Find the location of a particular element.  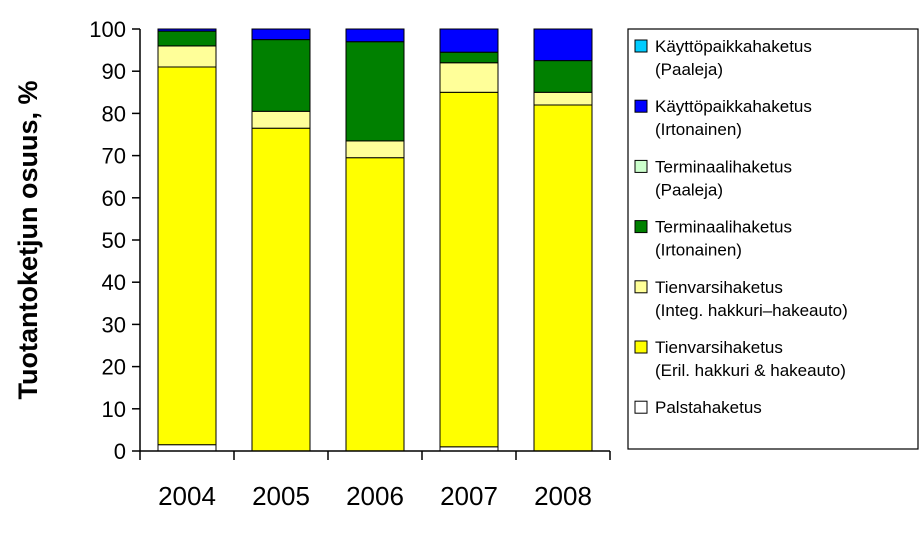

y-tick-label-20: 20 is located at coordinates (114, 367).